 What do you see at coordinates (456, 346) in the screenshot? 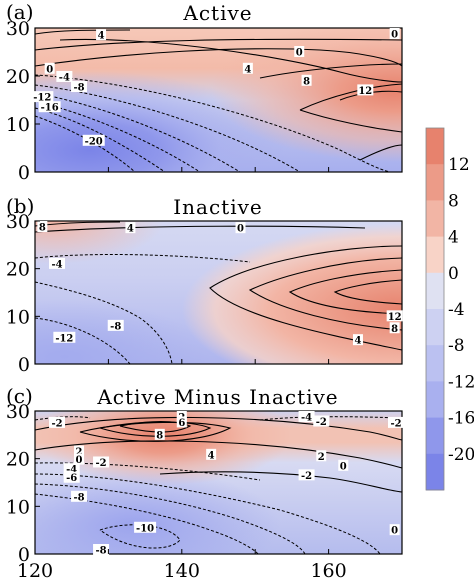
I see `colorbar-label: -8` at bounding box center [456, 346].